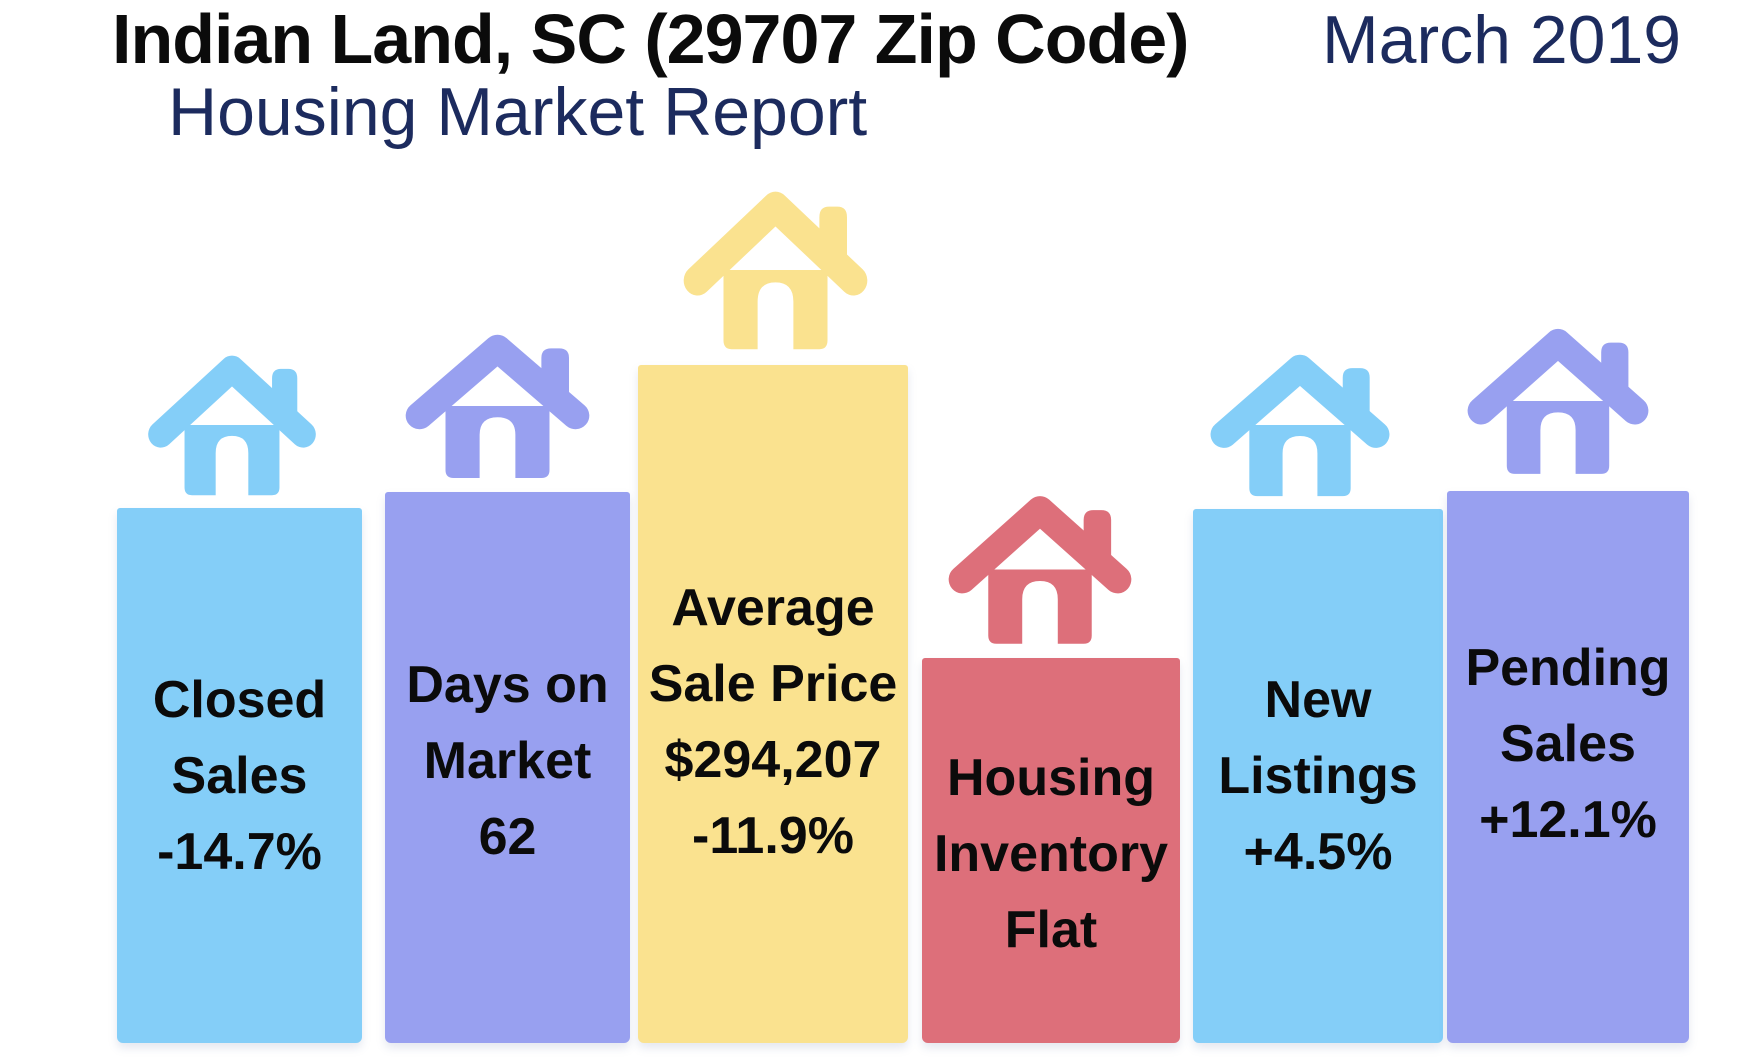  Describe the element at coordinates (773, 836) in the screenshot. I see `bar-value: -11.9%` at that location.